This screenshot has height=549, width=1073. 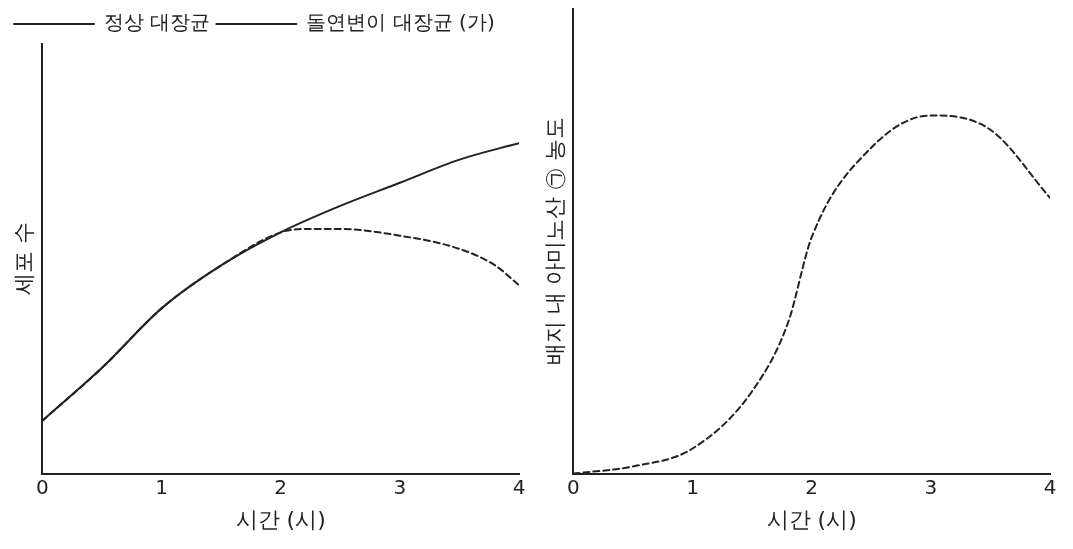 What do you see at coordinates (23, 259) in the screenshot?
I see `y-axis-title: 세포 수` at bounding box center [23, 259].